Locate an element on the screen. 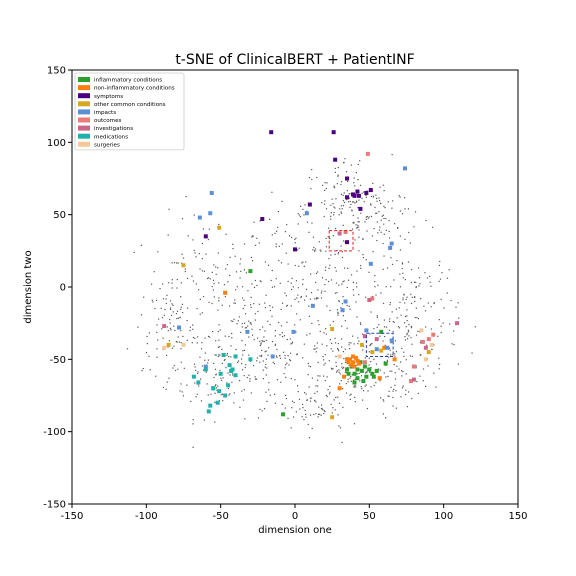 The image size is (576, 576). legend-box is located at coordinates (129, 111).